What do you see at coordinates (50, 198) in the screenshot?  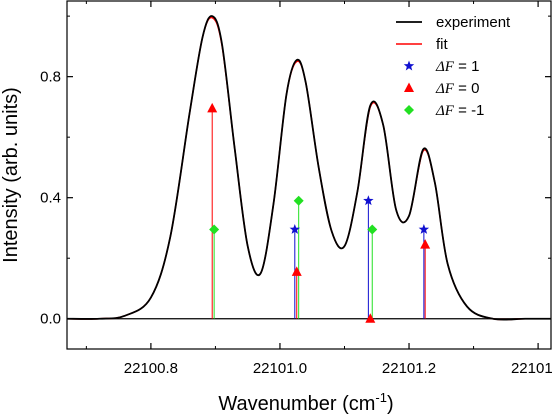 I see `y-tick-label: 0.4` at bounding box center [50, 198].